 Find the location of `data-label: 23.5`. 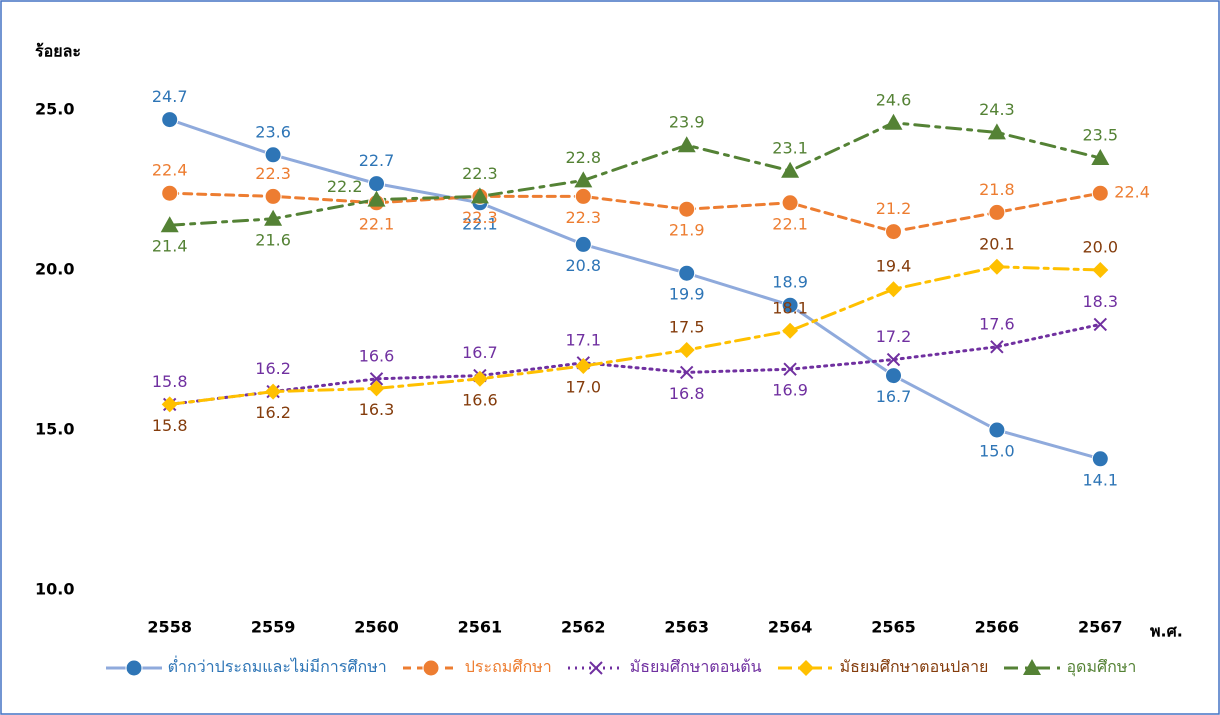

data-label: 23.5 is located at coordinates (1100, 135).